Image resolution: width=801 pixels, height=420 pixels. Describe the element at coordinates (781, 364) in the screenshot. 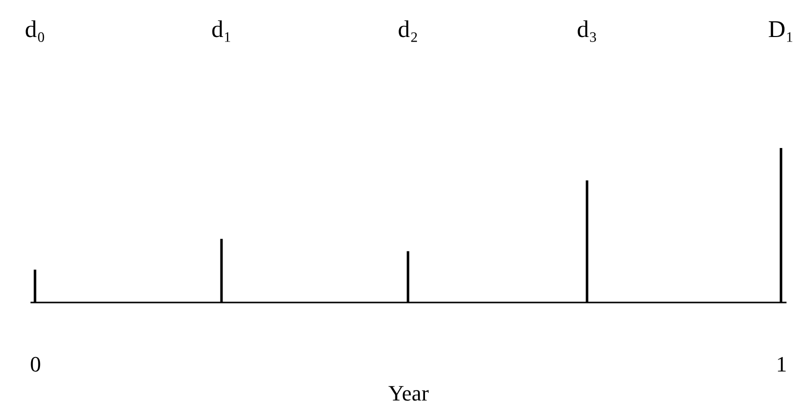

I see `x-tick-label: 1` at that location.